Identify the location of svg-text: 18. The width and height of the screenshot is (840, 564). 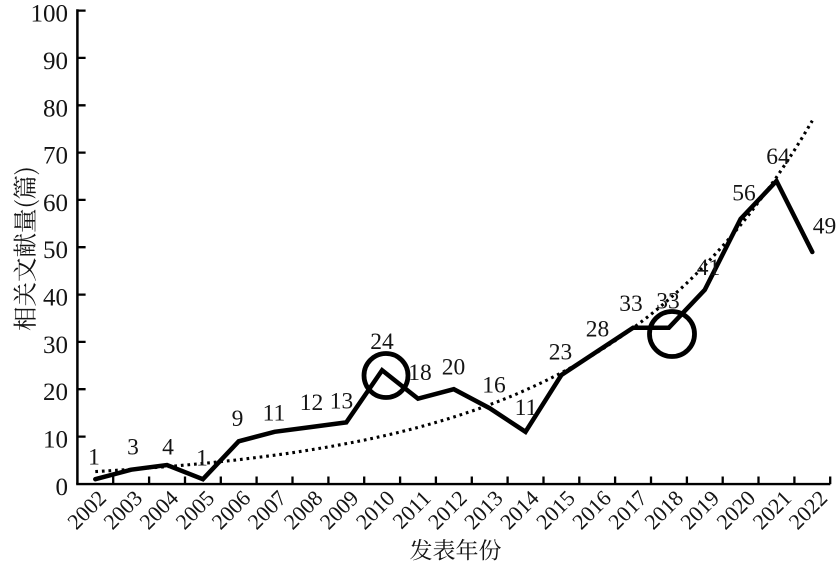
(420, 373).